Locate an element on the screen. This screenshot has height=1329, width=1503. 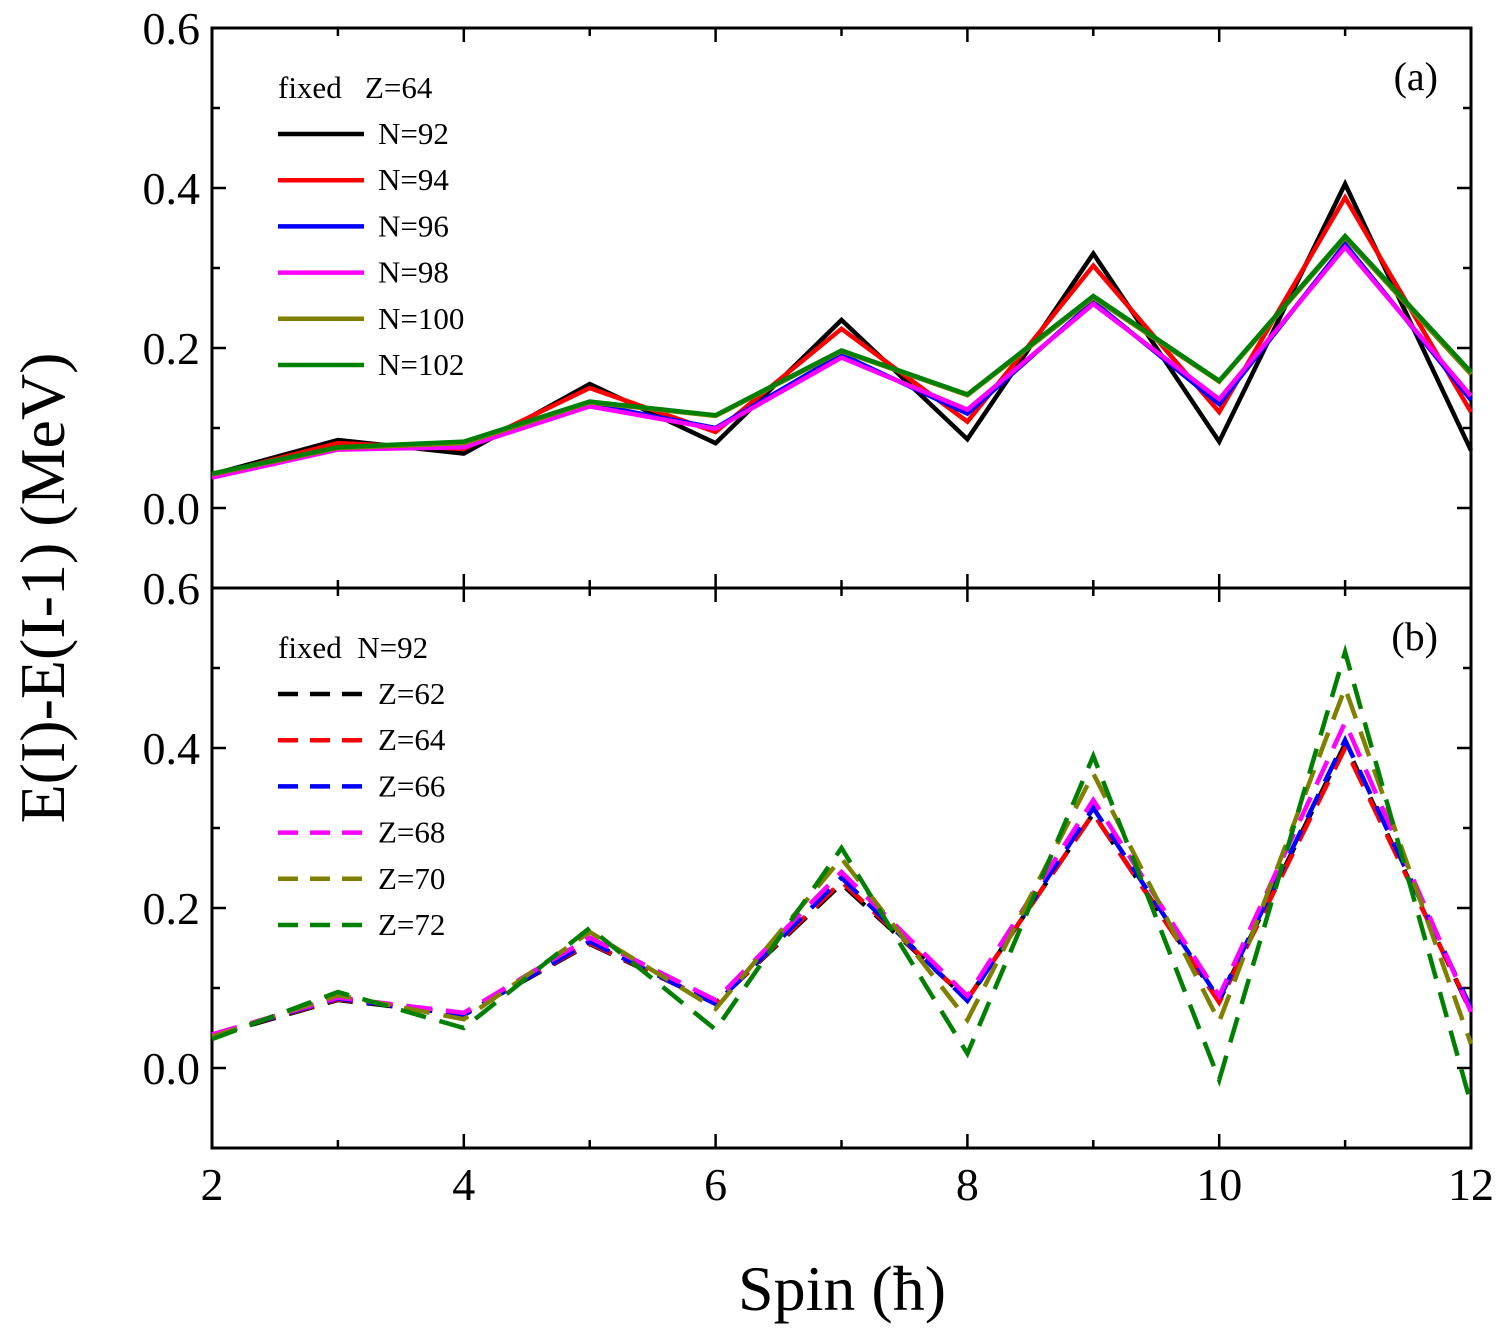
legend-entry: N=100 is located at coordinates (421, 318).